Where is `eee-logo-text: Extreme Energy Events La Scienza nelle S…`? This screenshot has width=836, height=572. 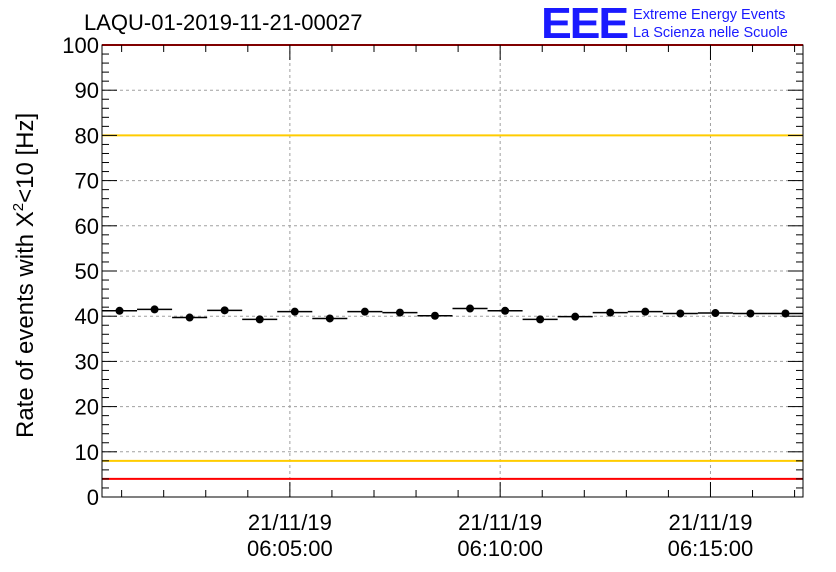 eee-logo-text: Extreme Energy Events La Scienza nelle S… is located at coordinates (710, 24).